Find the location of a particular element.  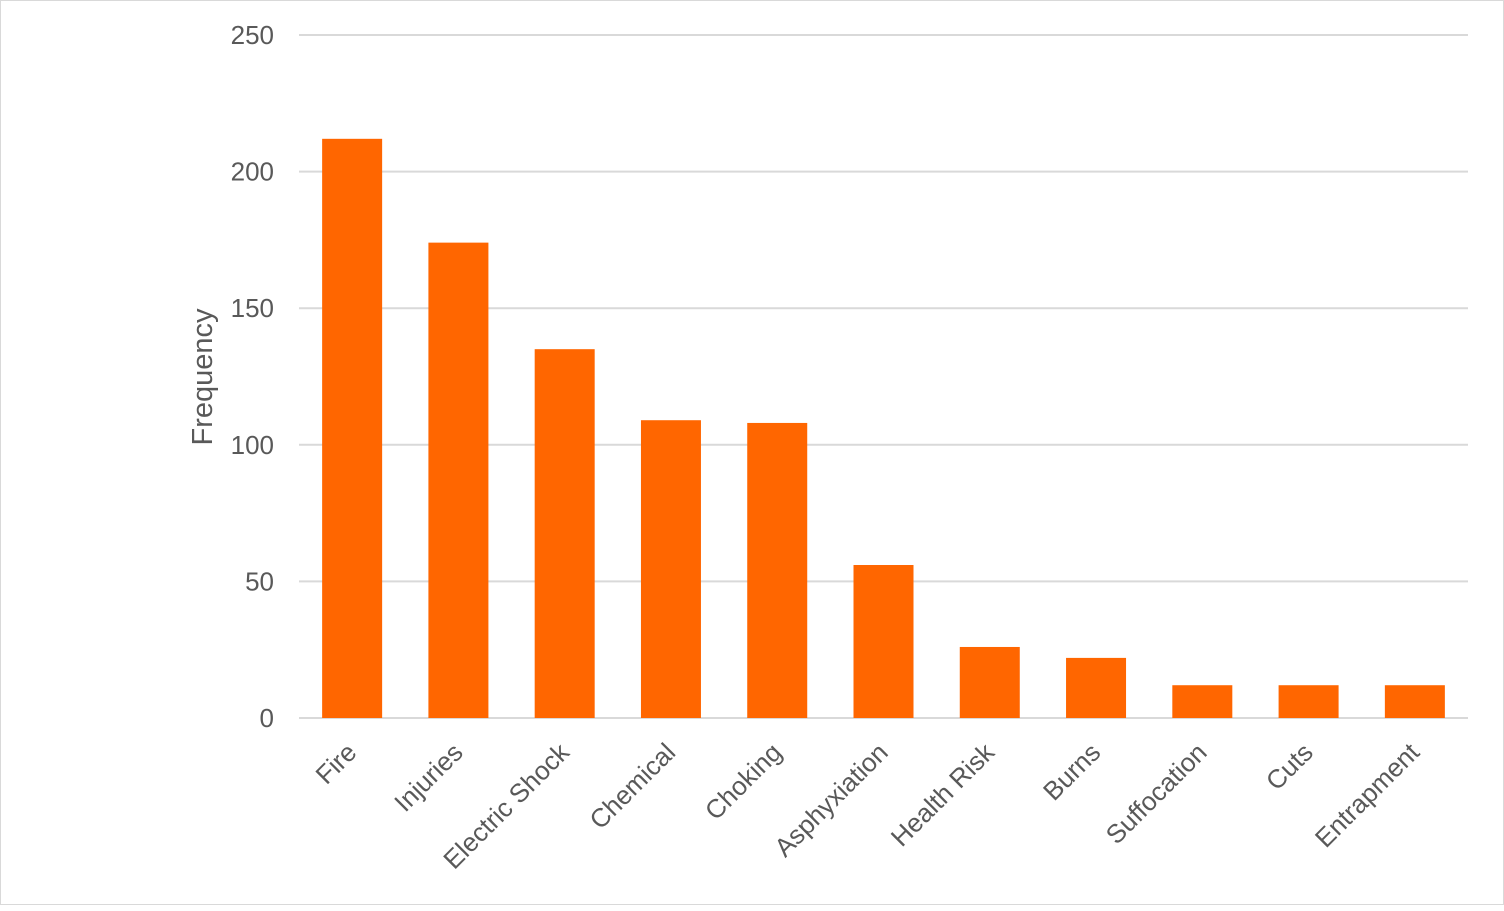

x-tick-label: Cuts is located at coordinates (1289, 766).